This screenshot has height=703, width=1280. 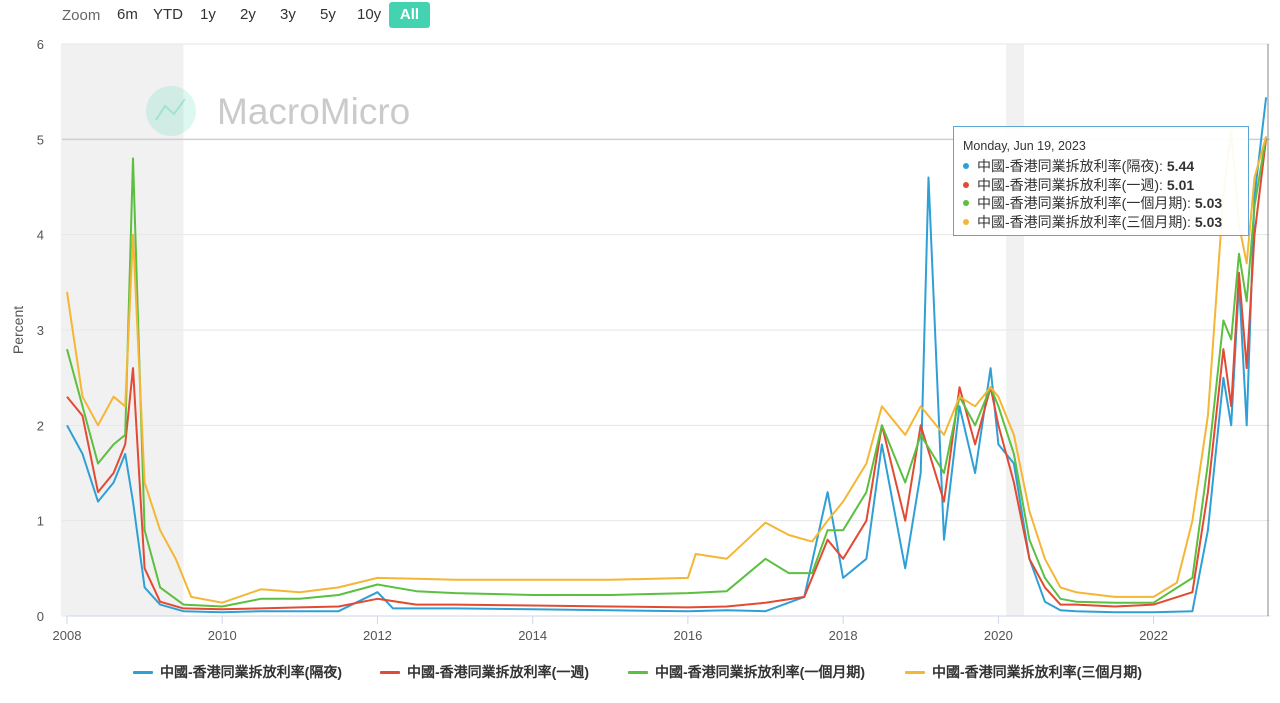 What do you see at coordinates (998, 635) in the screenshot?
I see `x-tick-label: 2020` at bounding box center [998, 635].